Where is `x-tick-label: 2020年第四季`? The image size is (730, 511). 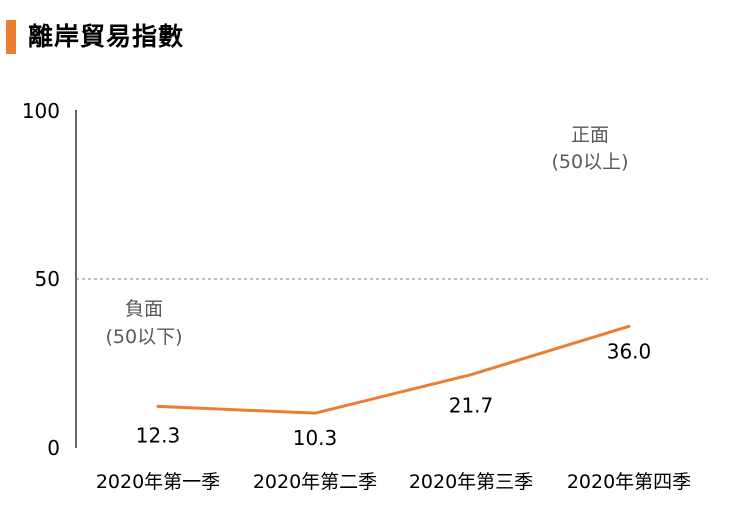 x-tick-label: 2020年第四季 is located at coordinates (629, 482).